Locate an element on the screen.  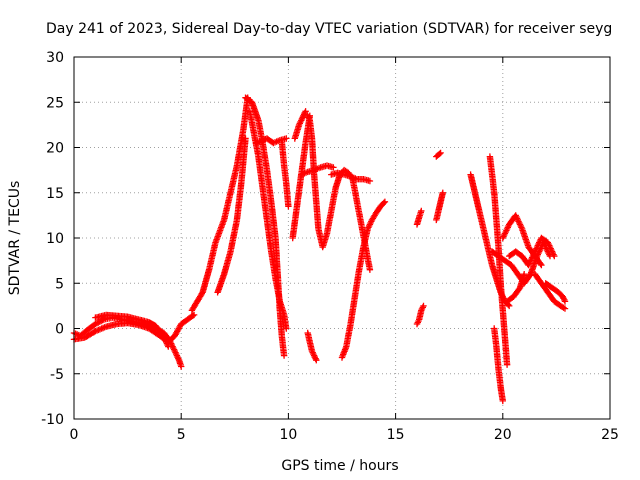
y-axis-label: SDTVAR / TECUs is located at coordinates (15, 238).